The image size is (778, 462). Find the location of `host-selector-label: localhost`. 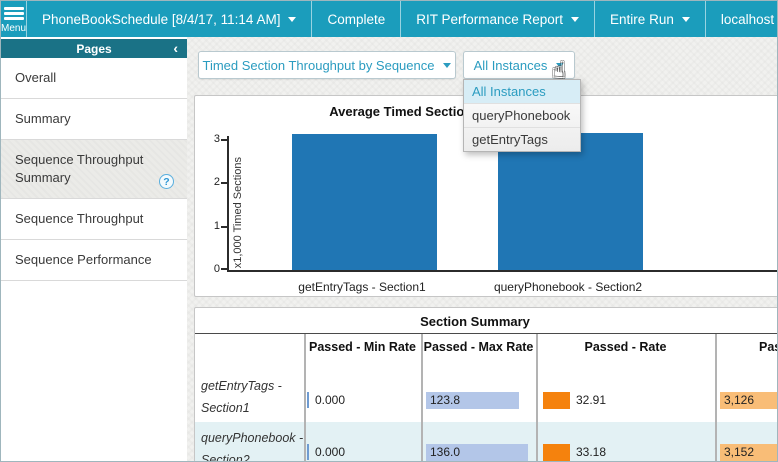

host-selector-label: localhost is located at coordinates (747, 19).